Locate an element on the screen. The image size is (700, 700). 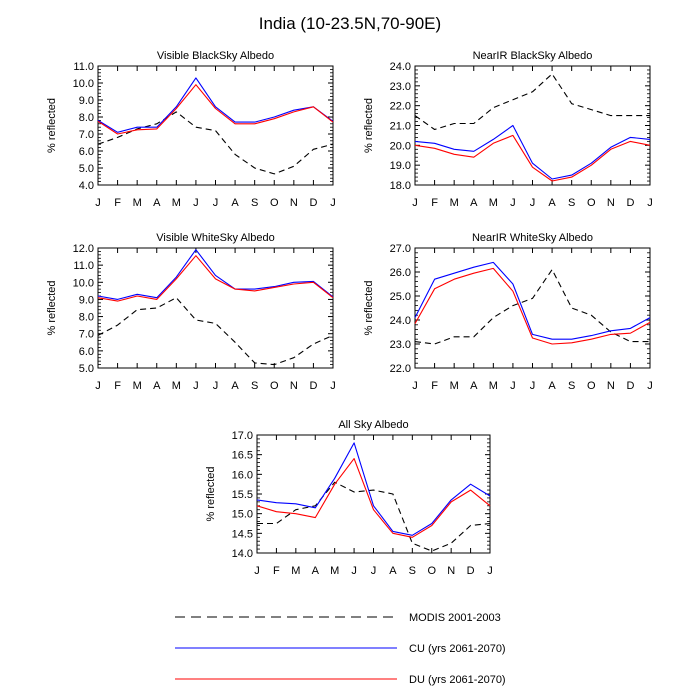
y-tick-label: 17.0 is located at coordinates (242, 436).